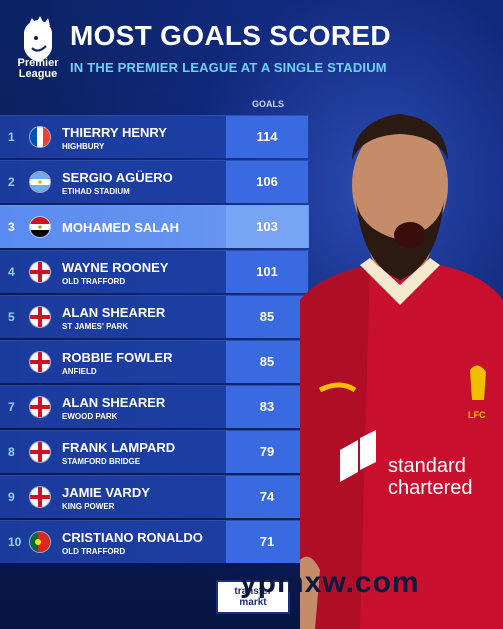  I want to click on table-row: 8 FRANK LAMPARD STAMFORD BRIDGE 79, so click(154, 451).